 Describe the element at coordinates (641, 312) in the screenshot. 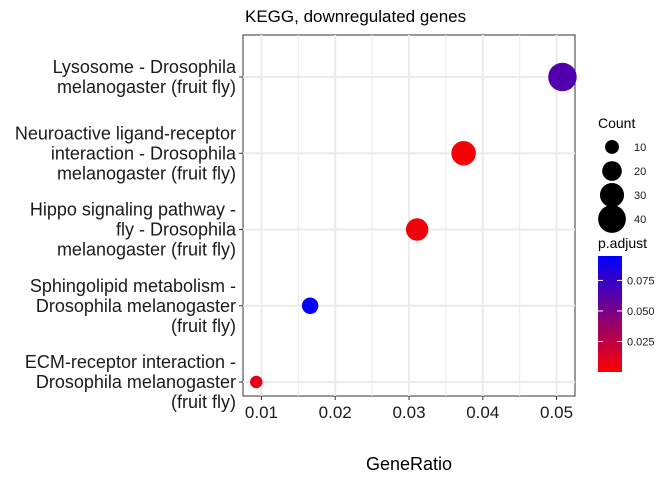

I see `color-legend-label: 0.050` at that location.